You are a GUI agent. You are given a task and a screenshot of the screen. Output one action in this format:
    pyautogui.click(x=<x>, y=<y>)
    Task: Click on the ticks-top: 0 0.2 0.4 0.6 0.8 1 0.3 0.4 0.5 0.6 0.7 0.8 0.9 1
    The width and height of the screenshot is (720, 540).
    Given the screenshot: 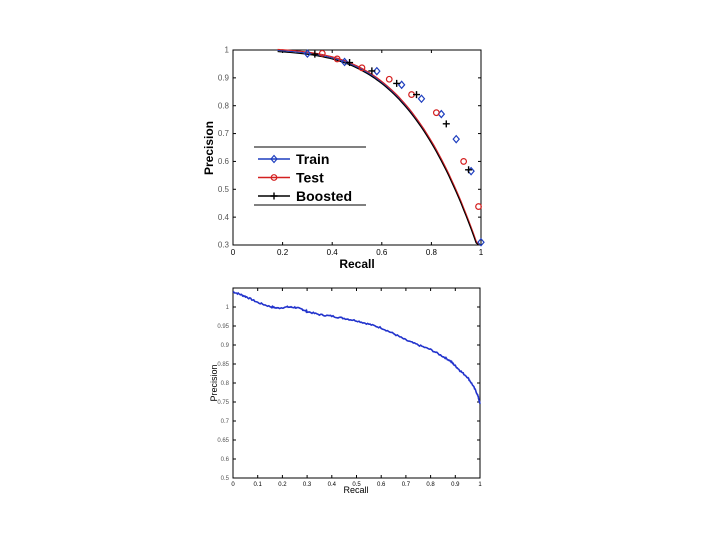 What is the action you would take?
    pyautogui.click(x=351, y=151)
    